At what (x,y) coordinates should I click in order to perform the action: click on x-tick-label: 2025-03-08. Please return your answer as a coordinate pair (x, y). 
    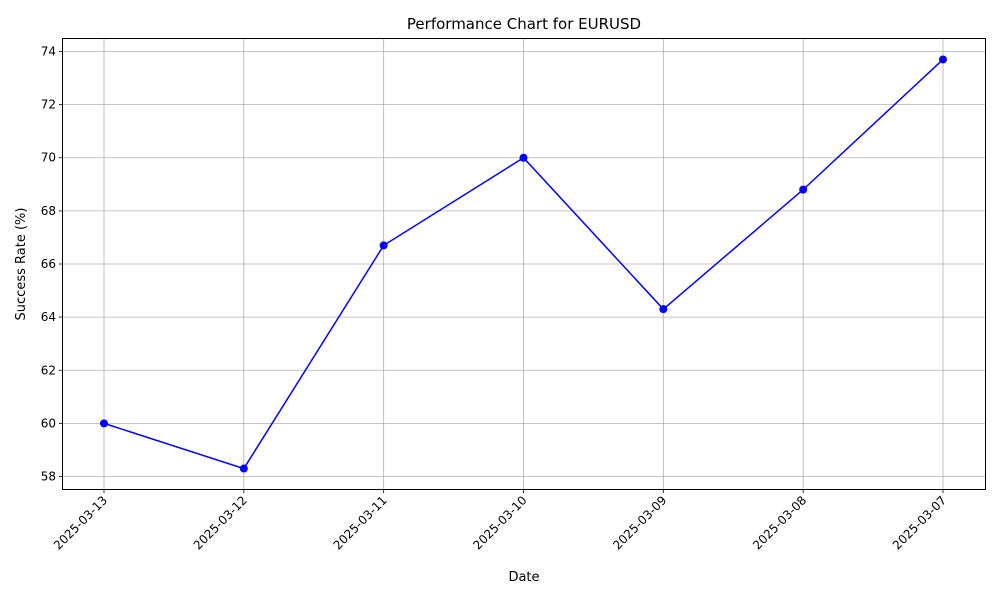
    Looking at the image, I should click on (779, 522).